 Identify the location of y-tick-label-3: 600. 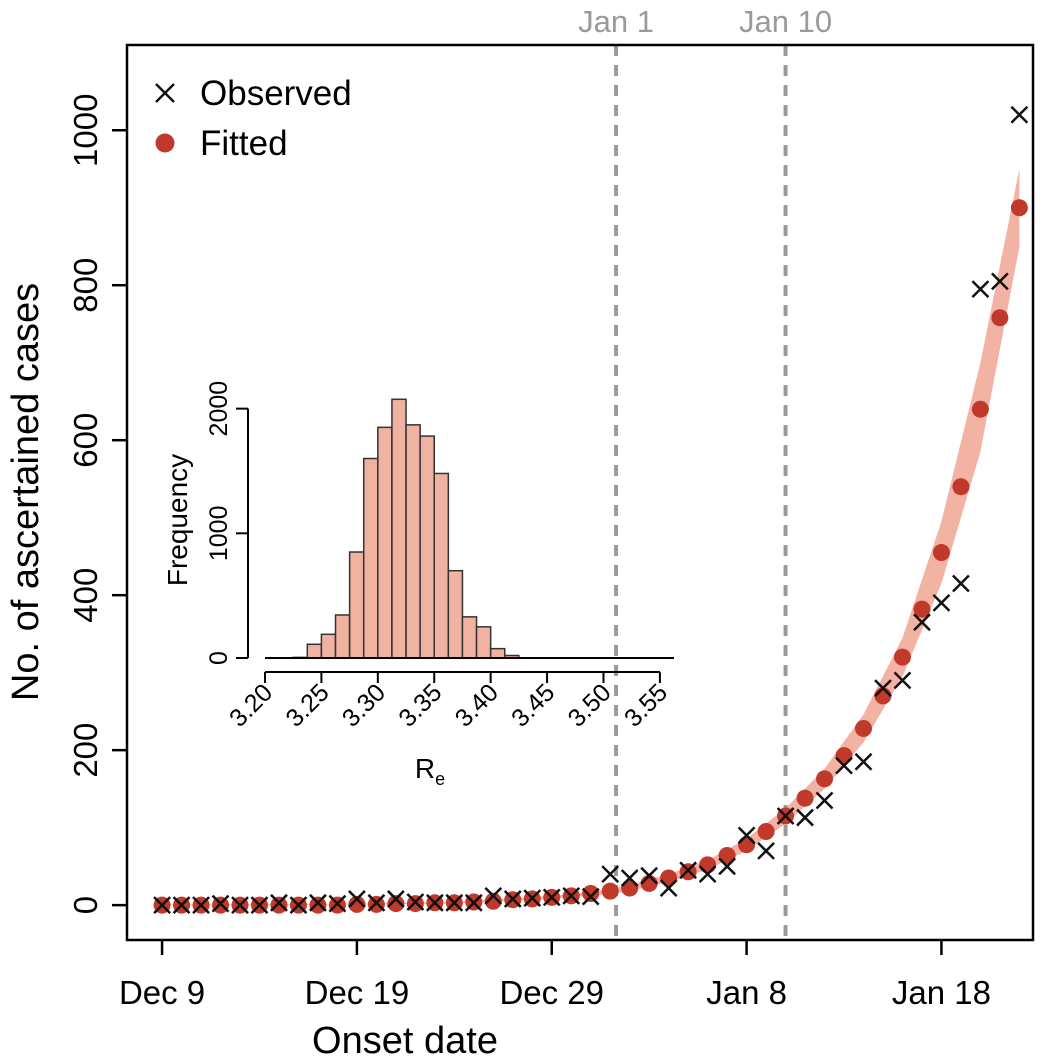
(85, 440).